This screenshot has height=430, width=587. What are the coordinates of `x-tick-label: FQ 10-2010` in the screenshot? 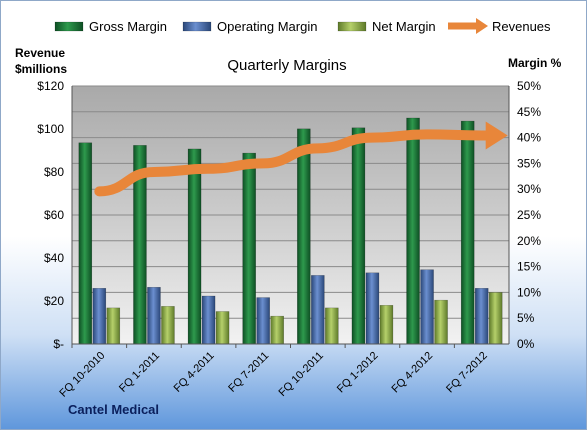 It's located at (82, 375).